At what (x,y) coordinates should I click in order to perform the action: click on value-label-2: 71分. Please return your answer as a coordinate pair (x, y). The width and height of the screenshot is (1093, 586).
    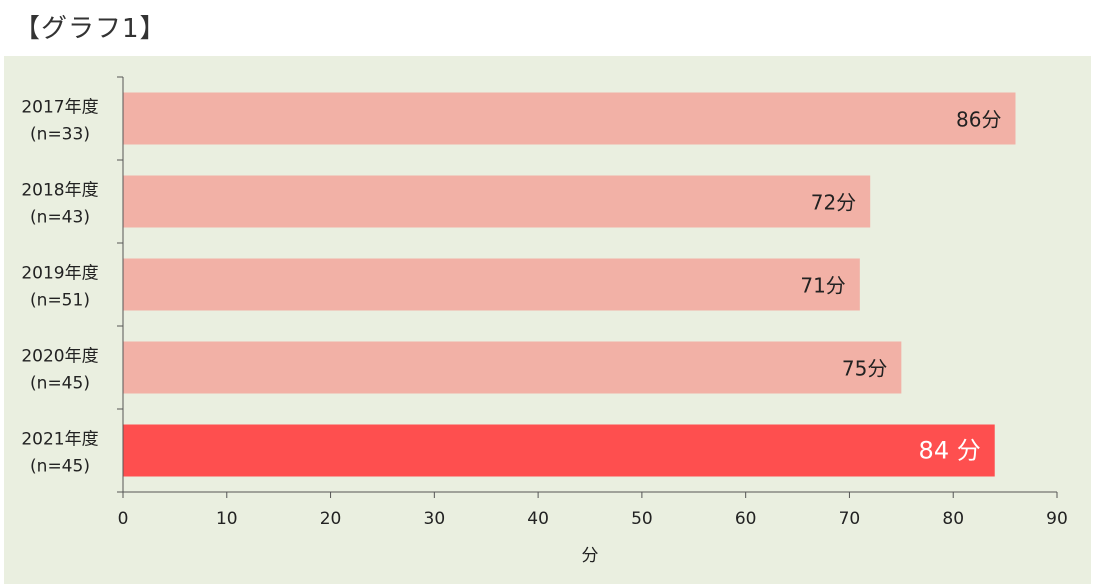
    Looking at the image, I should click on (822, 286).